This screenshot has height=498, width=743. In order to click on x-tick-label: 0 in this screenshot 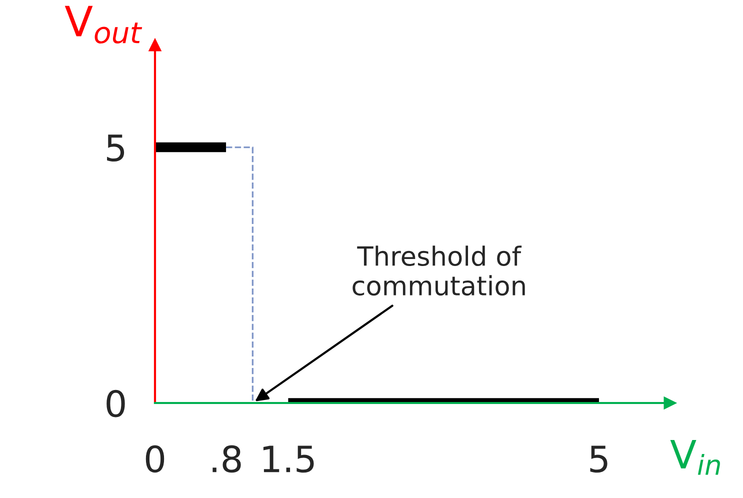, I will do `click(155, 459)`.